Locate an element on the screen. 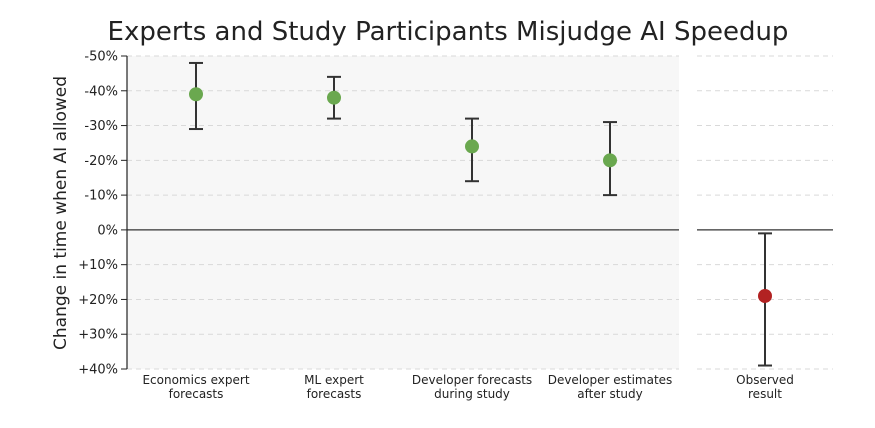  category-label: during study is located at coordinates (472, 394).